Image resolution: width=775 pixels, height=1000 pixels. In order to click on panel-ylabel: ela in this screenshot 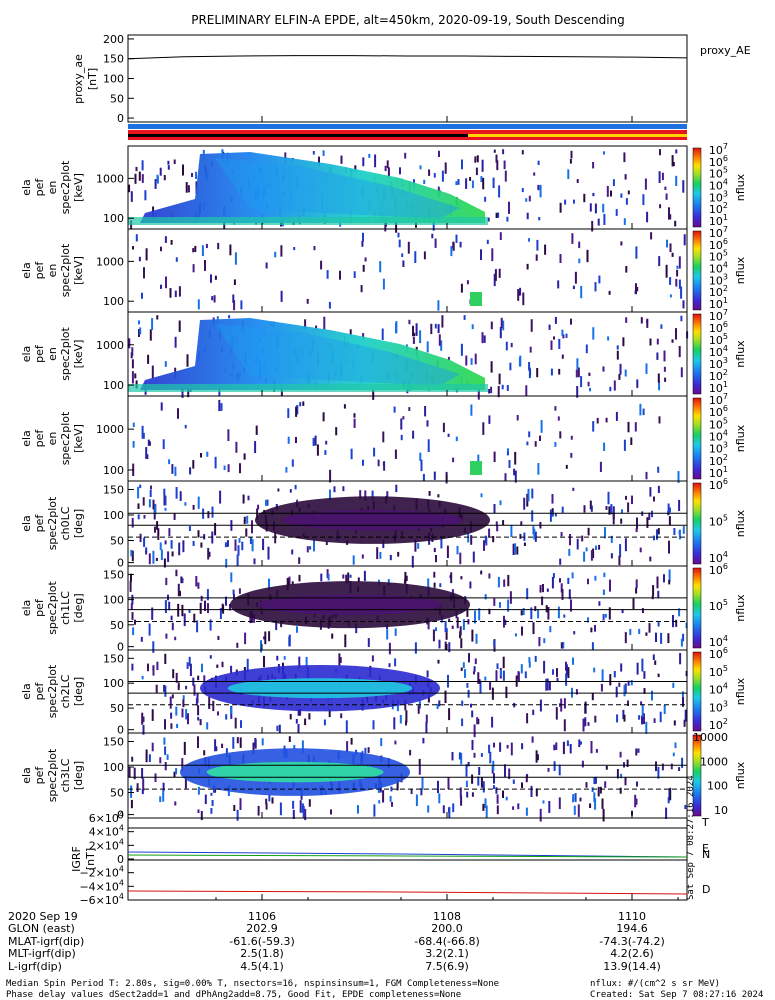, I will do `click(26, 270)`.